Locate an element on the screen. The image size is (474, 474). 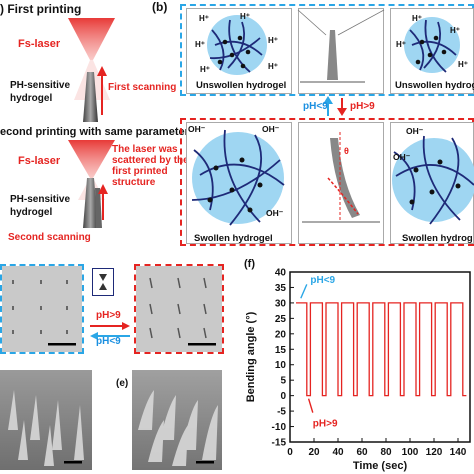
scatter-note-line-4: structure is located at coordinates (134, 182).